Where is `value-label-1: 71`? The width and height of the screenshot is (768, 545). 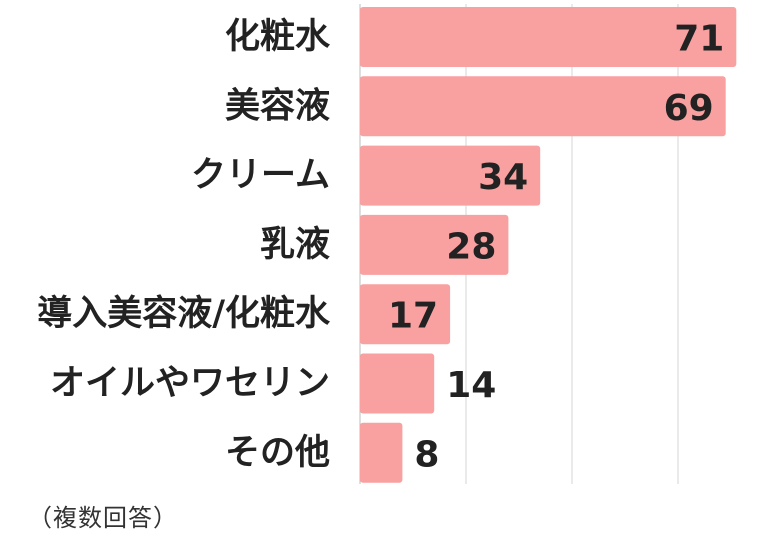 value-label-1: 71 is located at coordinates (699, 39).